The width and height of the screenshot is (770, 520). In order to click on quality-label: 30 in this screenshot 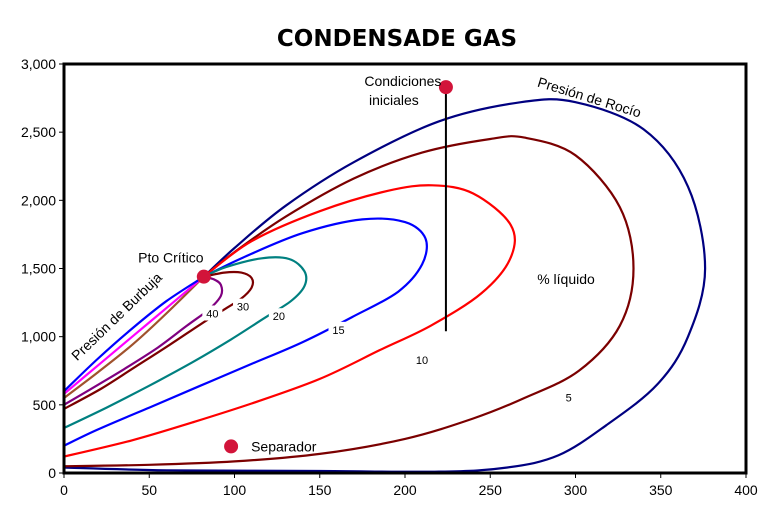, I will do `click(243, 308)`.